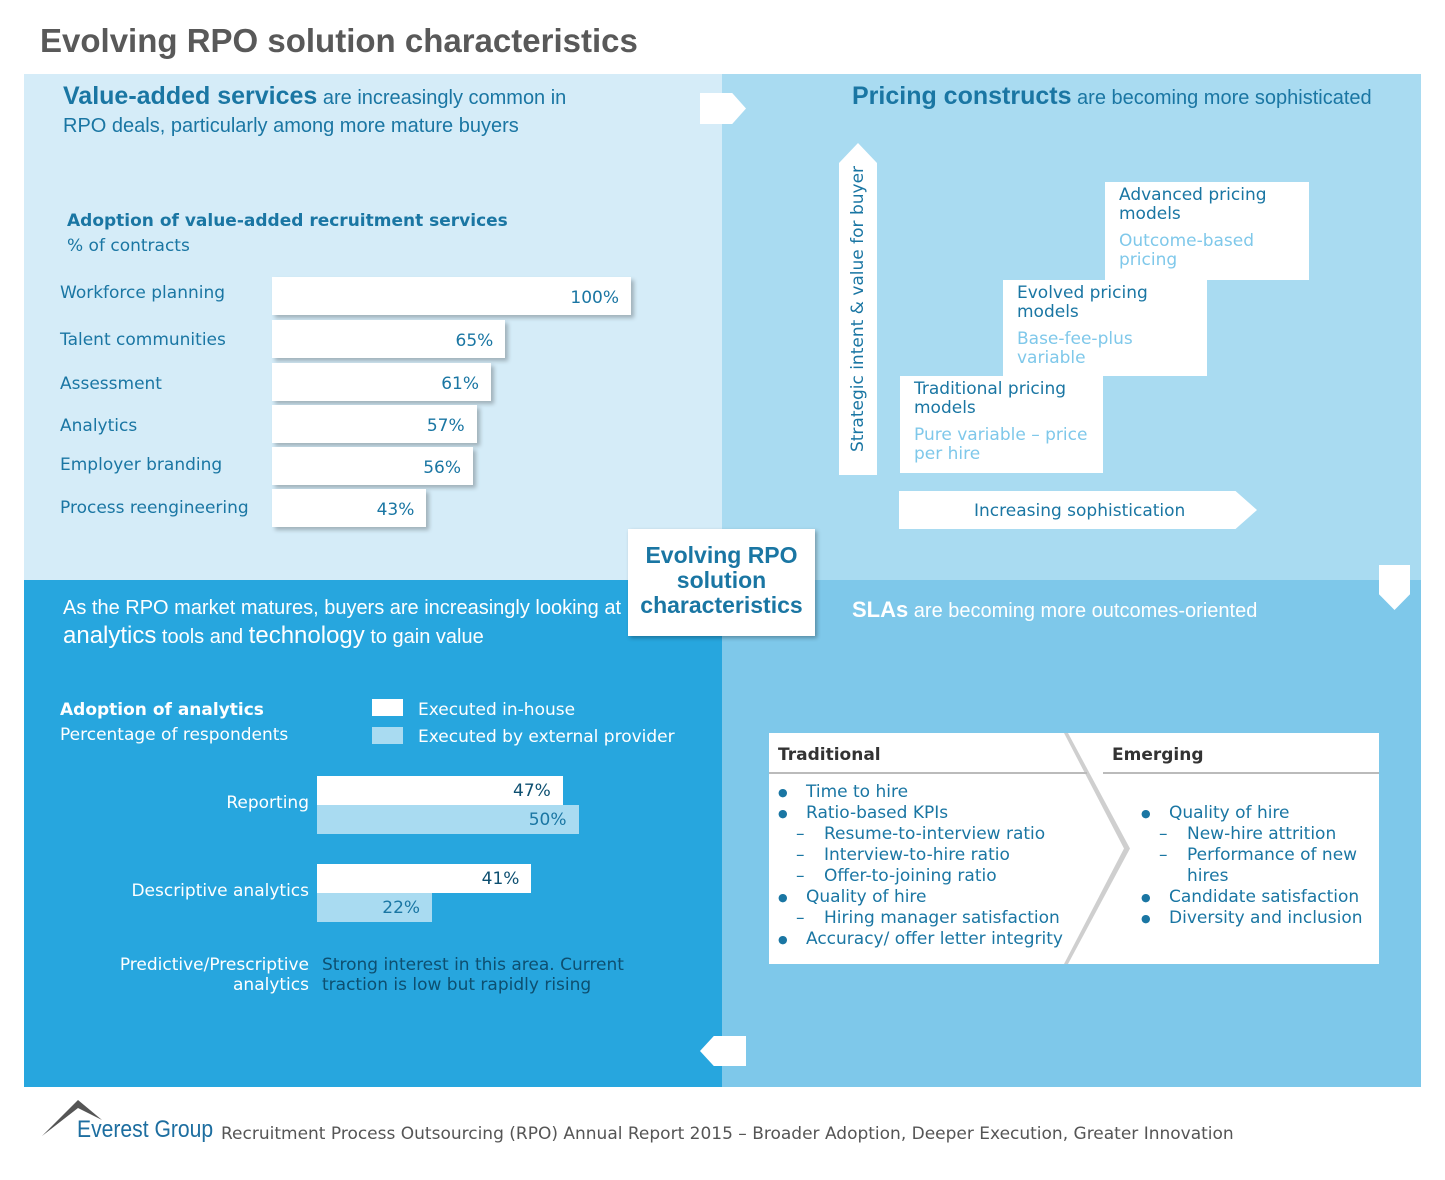  What do you see at coordinates (1187, 250) in the screenshot?
I see `step-sub: Outcome-based pricing` at bounding box center [1187, 250].